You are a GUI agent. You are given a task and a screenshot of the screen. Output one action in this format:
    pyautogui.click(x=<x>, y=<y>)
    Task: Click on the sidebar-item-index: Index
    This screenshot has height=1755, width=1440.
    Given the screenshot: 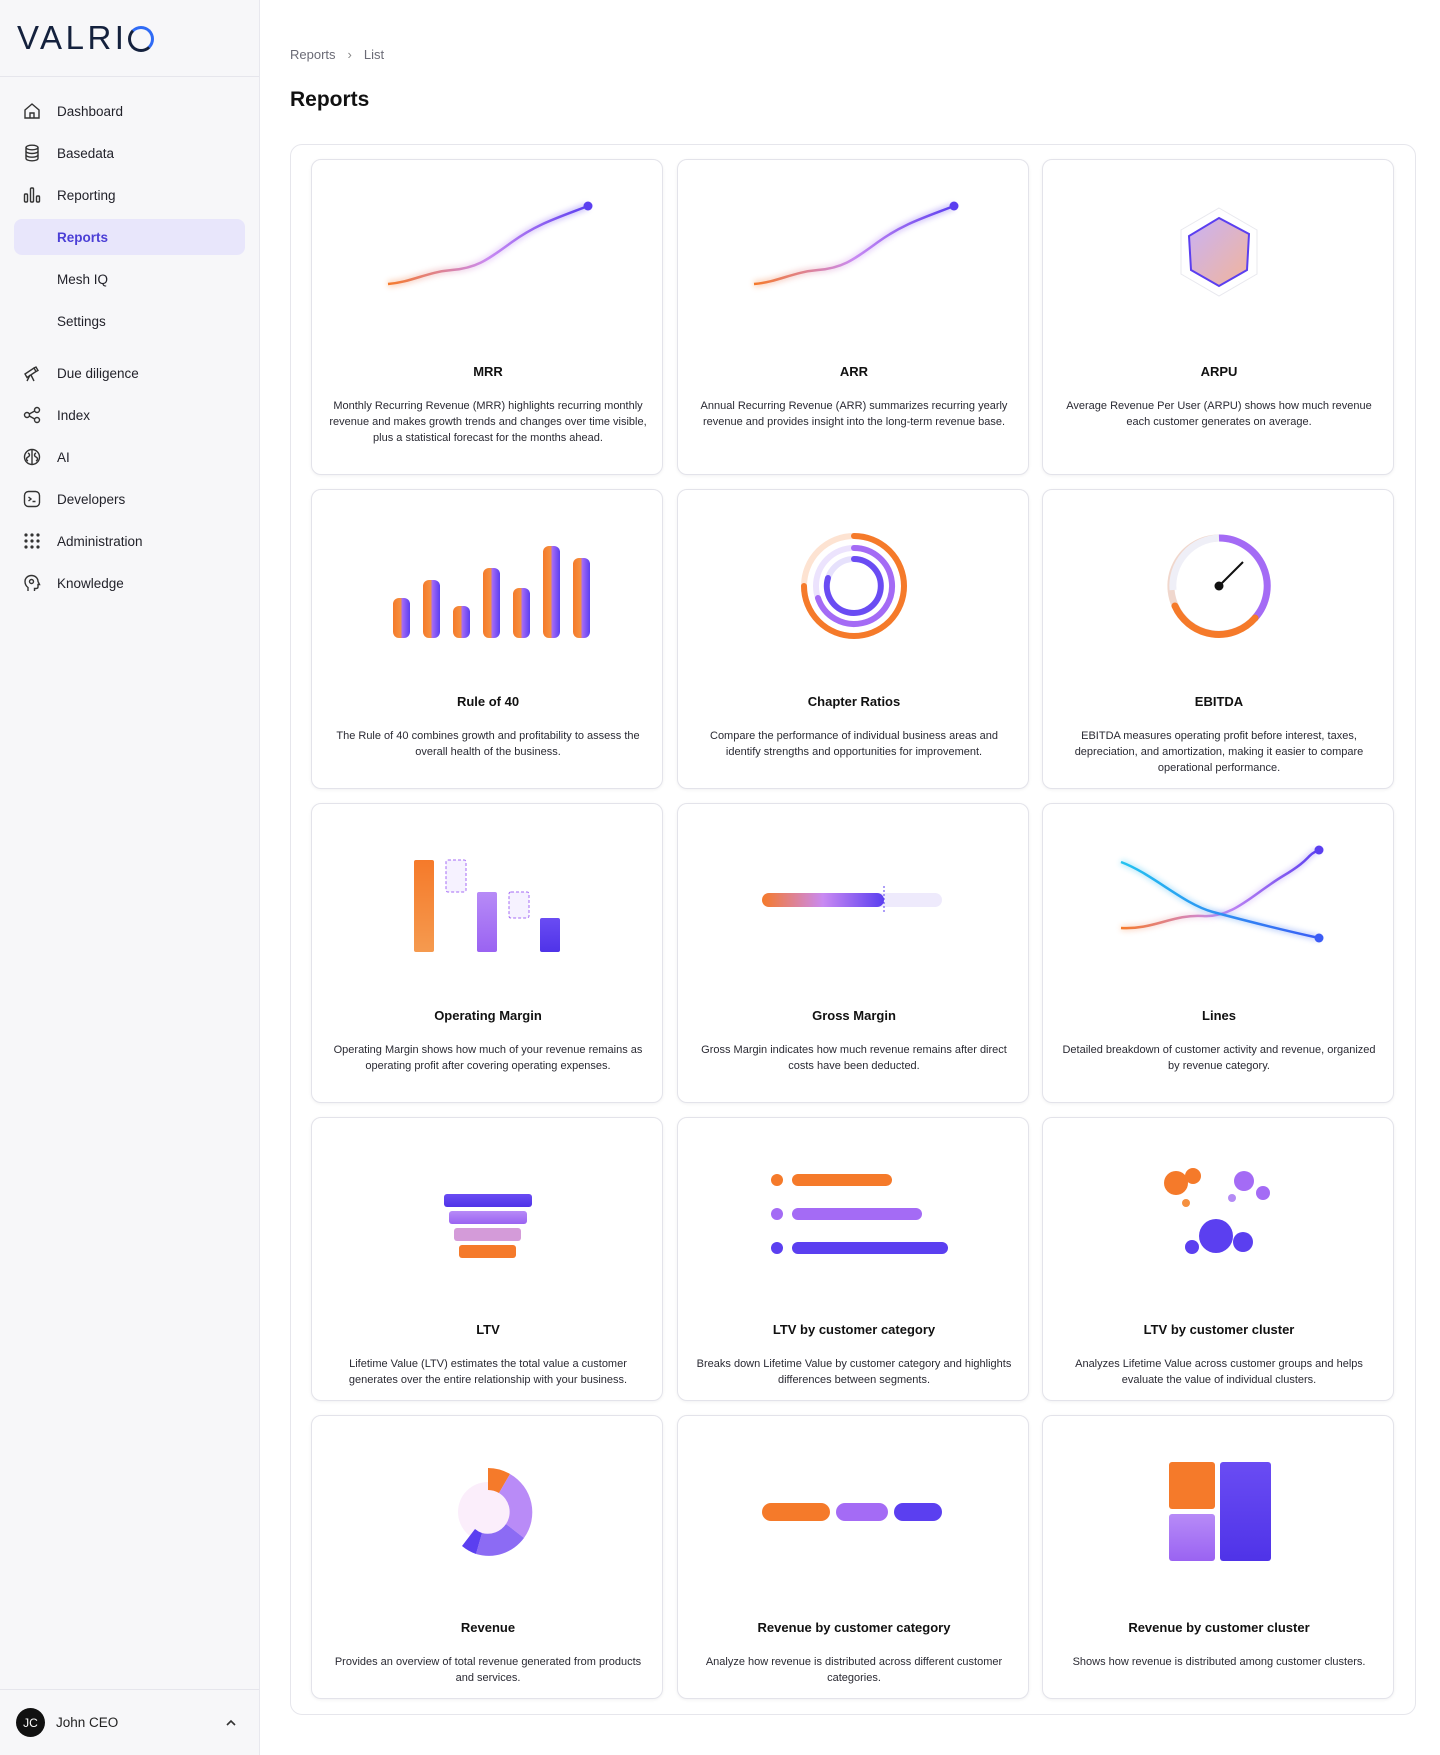 What is the action you would take?
    pyautogui.click(x=129, y=415)
    